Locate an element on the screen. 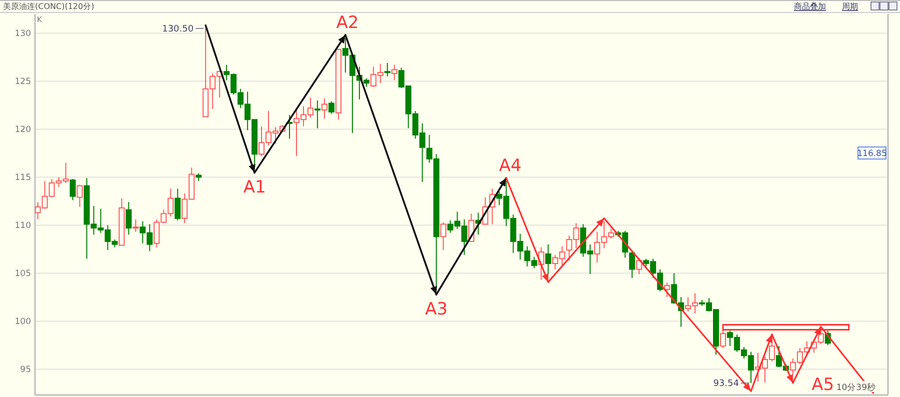  annotation: A4 is located at coordinates (510, 166).